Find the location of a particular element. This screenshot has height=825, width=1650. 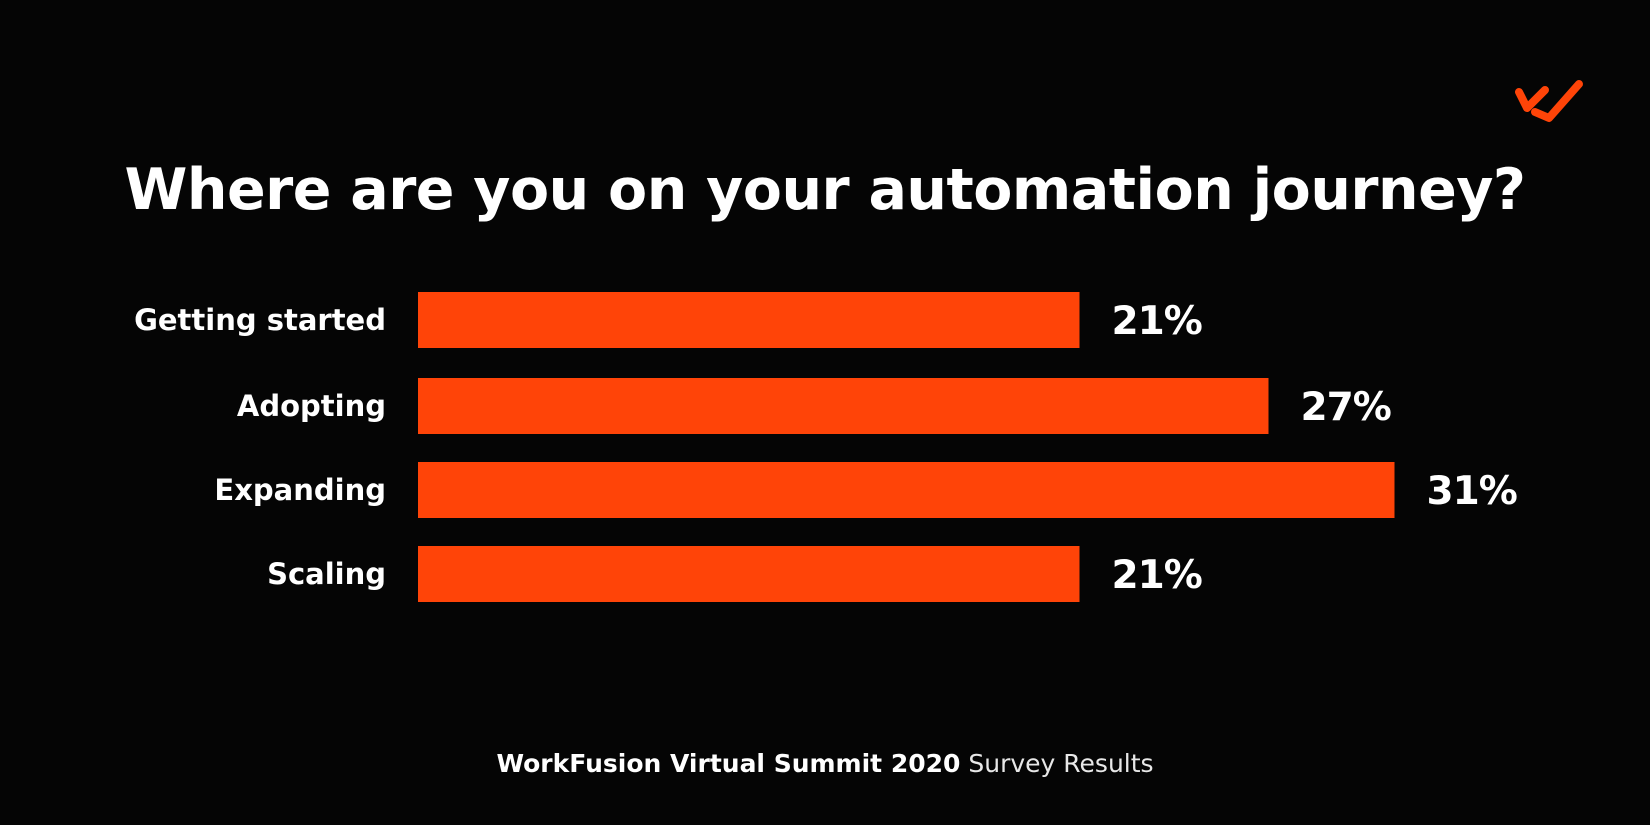

category-label: Expanding is located at coordinates (300, 490).